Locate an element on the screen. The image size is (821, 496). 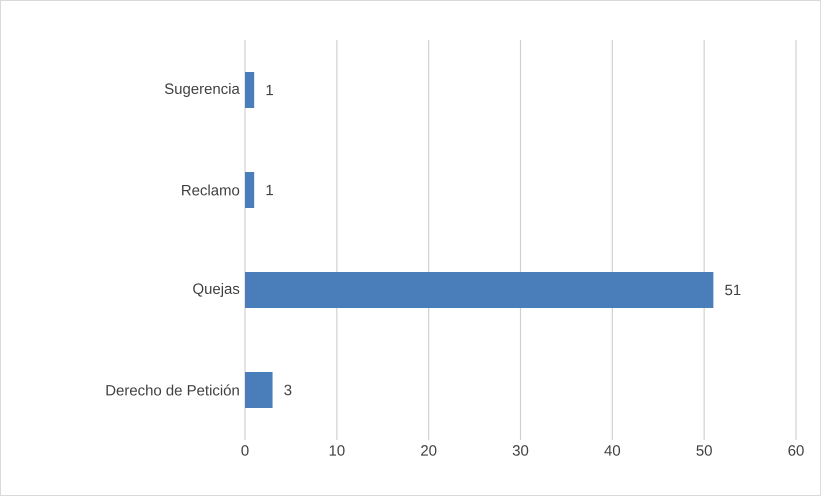
data-label: 51 is located at coordinates (732, 290).